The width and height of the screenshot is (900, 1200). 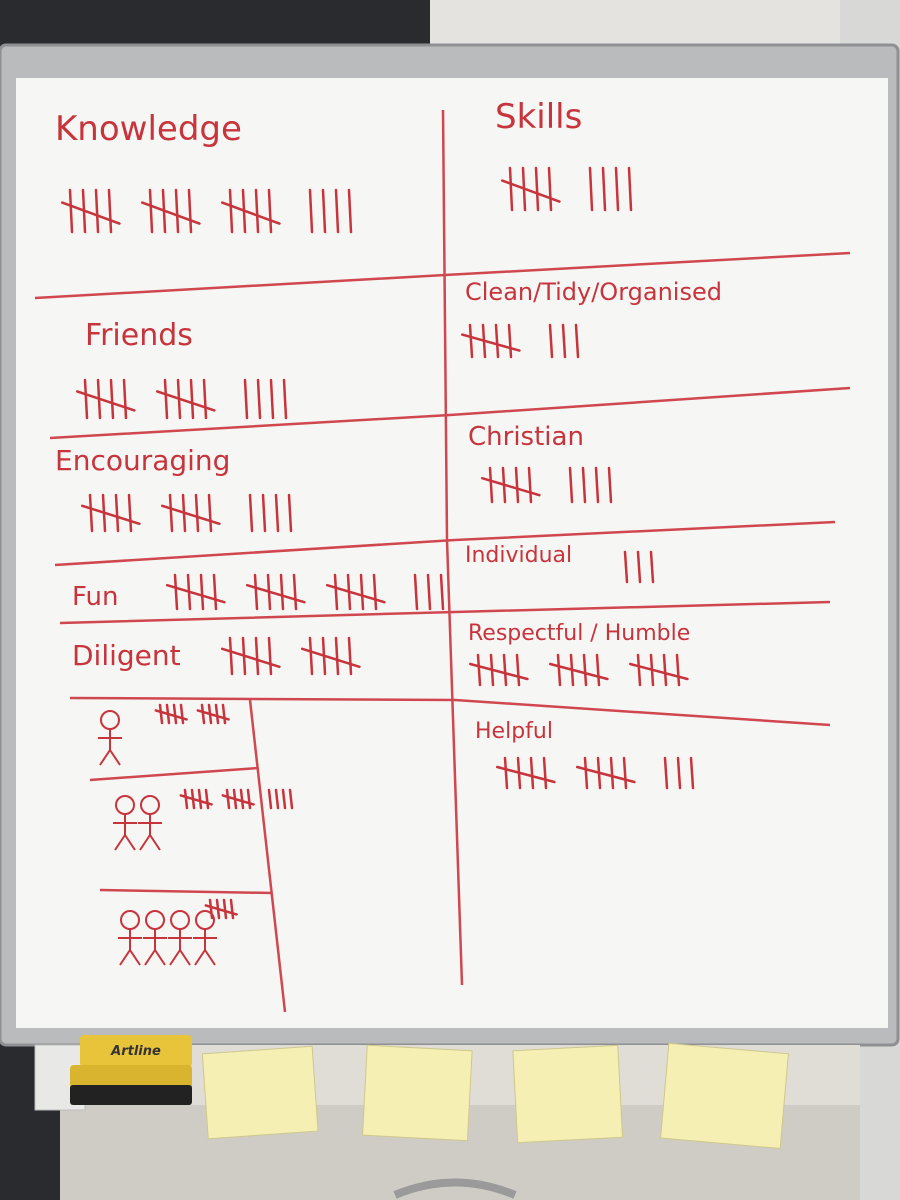 I want to click on cell-label: Friends, so click(x=139, y=335).